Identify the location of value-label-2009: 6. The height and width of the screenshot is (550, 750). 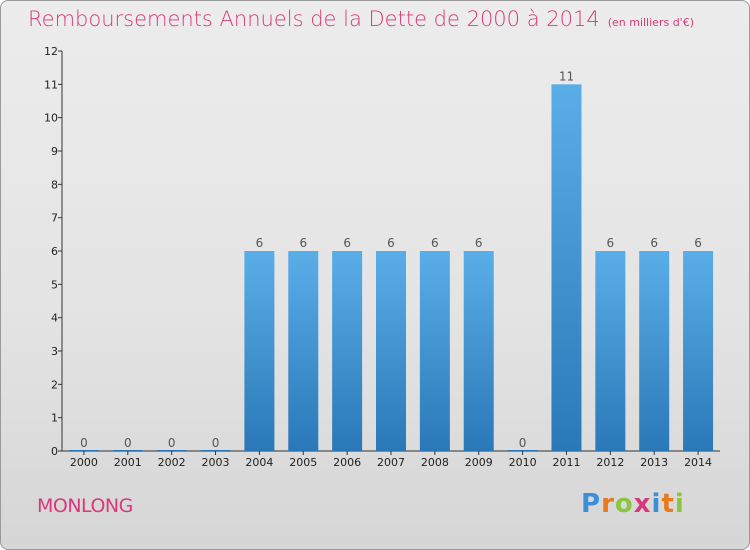
(479, 243).